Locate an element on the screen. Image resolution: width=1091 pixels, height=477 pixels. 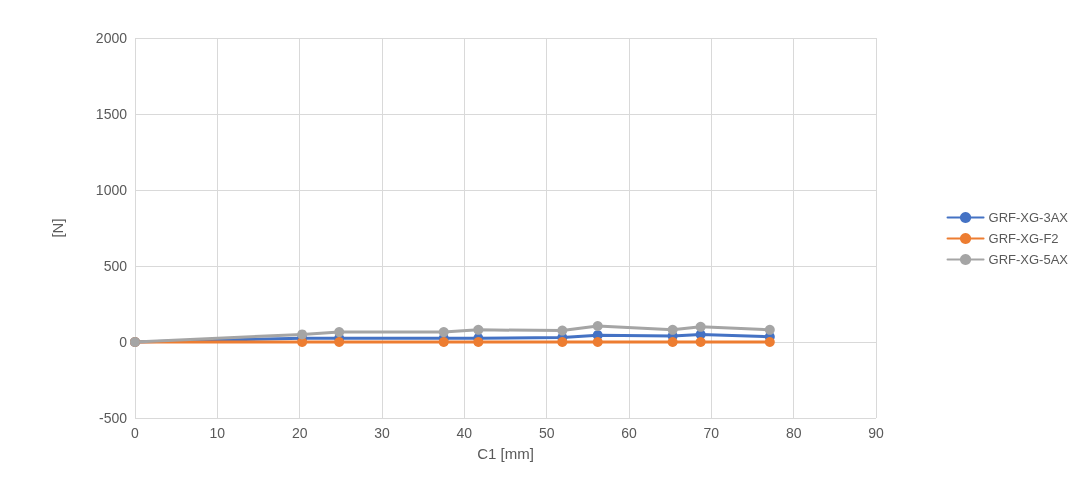
x-tick-label: 20 is located at coordinates (299, 433).